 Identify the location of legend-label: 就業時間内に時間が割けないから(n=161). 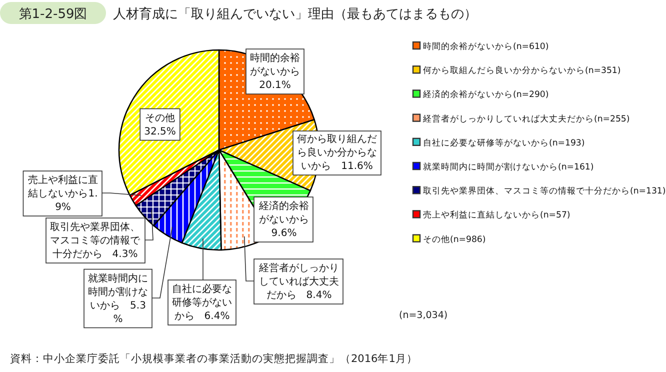
(508, 167).